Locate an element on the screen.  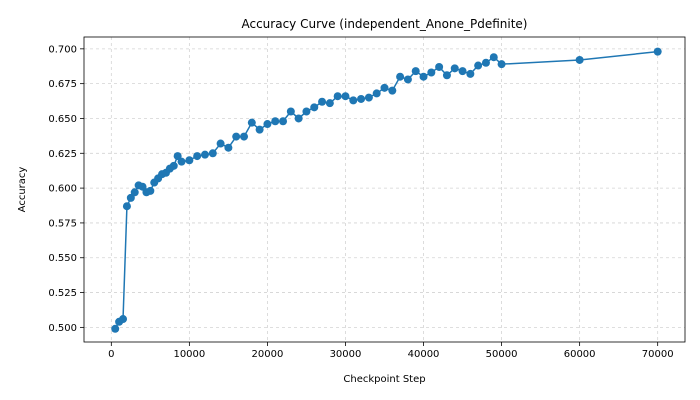
x-tick-label: 20000 is located at coordinates (268, 354).